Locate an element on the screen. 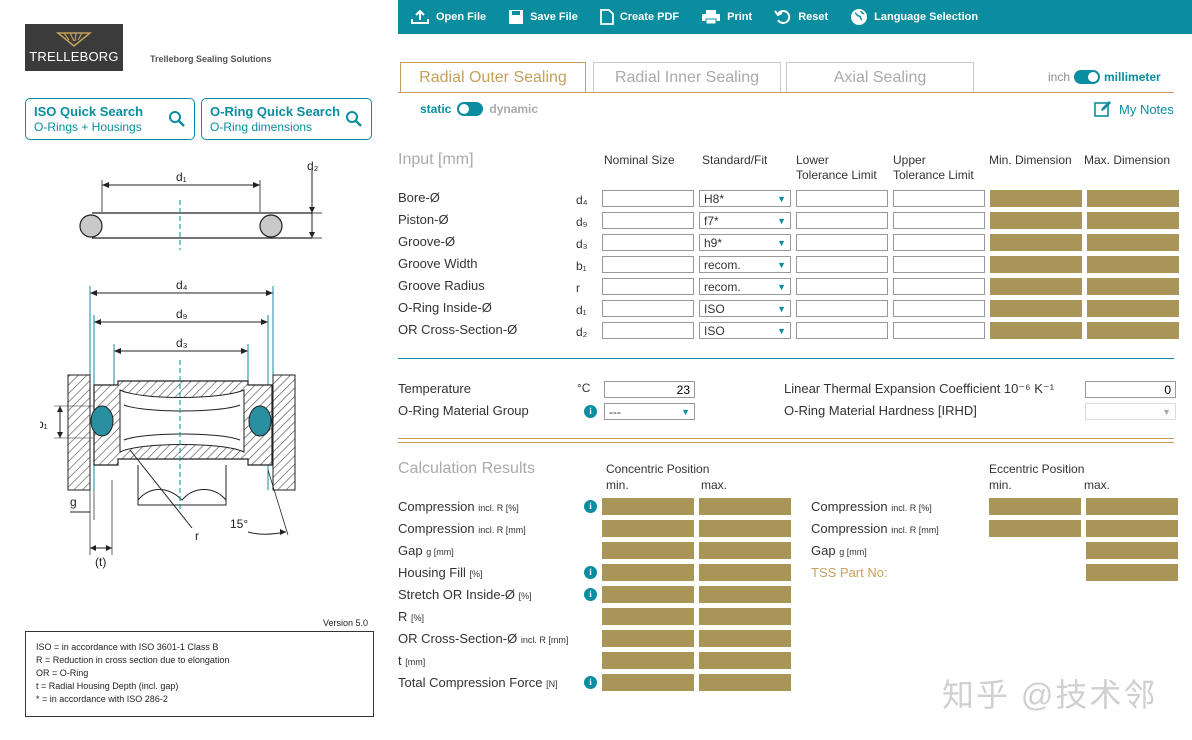  reset-button: Reset is located at coordinates (801, 17).